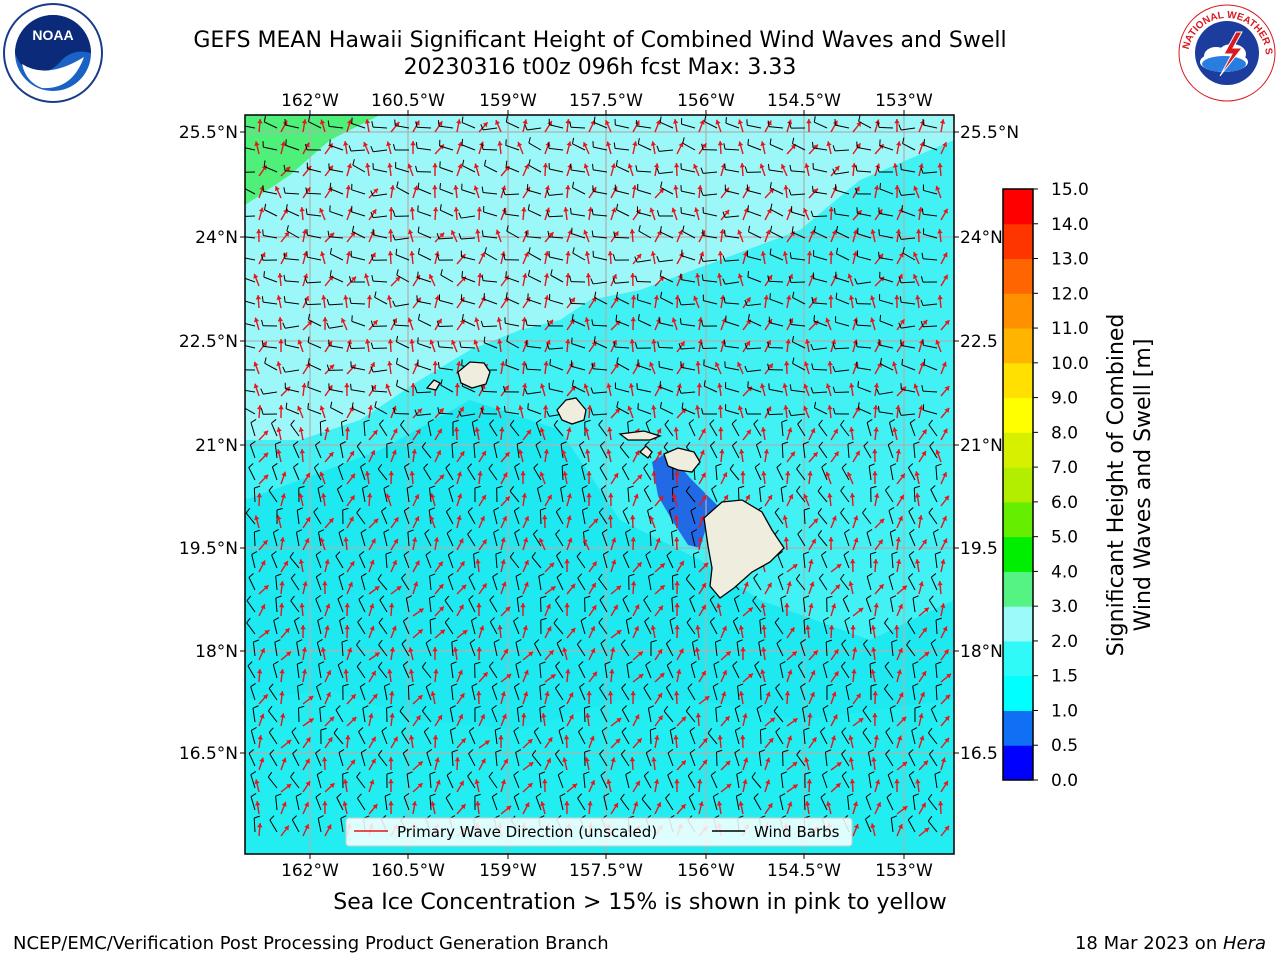 This screenshot has width=1280, height=960. What do you see at coordinates (1064, 503) in the screenshot?
I see `colorbar-tick-label: 6.0` at bounding box center [1064, 503].